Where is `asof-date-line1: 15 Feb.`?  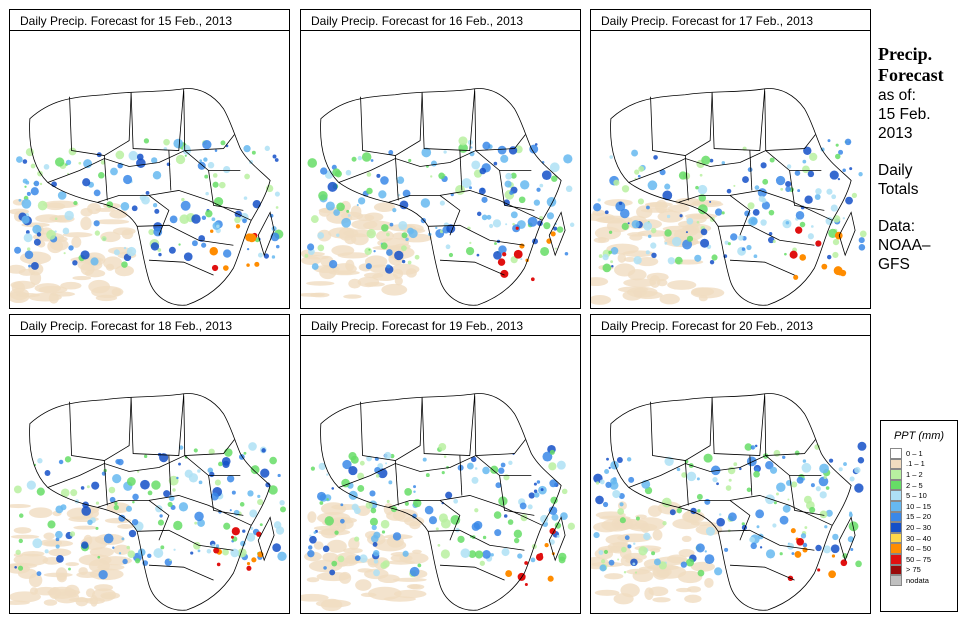 asof-date-line1: 15 Feb. is located at coordinates (904, 114).